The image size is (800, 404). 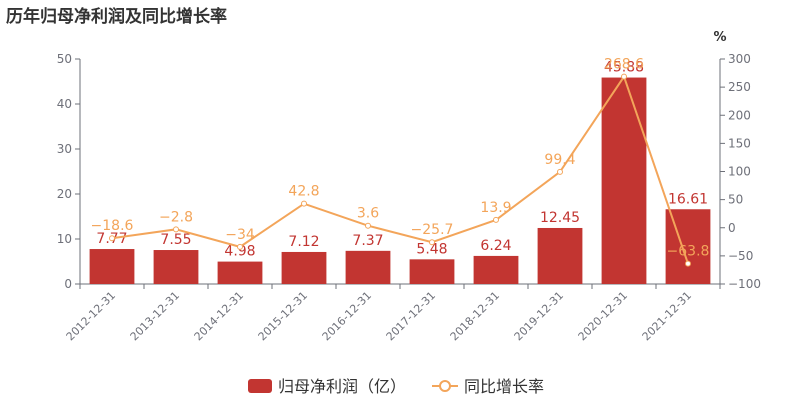 I want to click on growth-data-label: −34, so click(x=240, y=235).